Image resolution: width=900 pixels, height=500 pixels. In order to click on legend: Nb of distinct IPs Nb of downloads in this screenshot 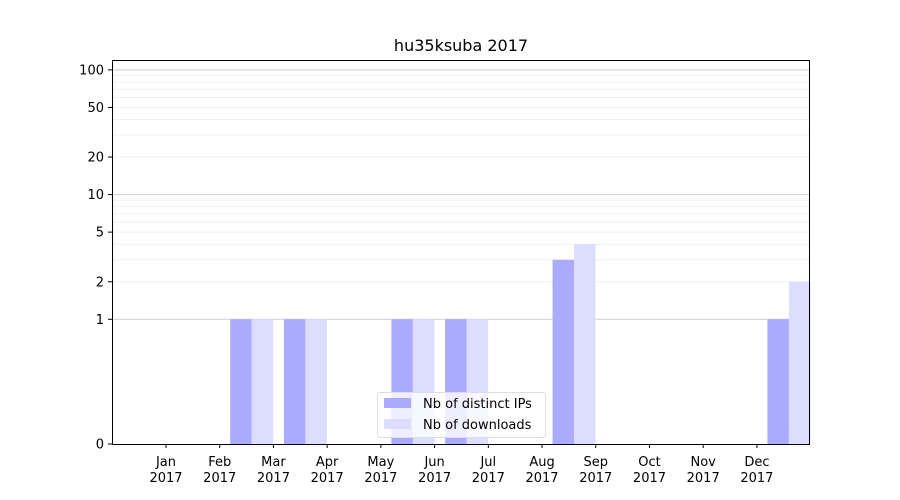, I will do `click(461, 415)`.